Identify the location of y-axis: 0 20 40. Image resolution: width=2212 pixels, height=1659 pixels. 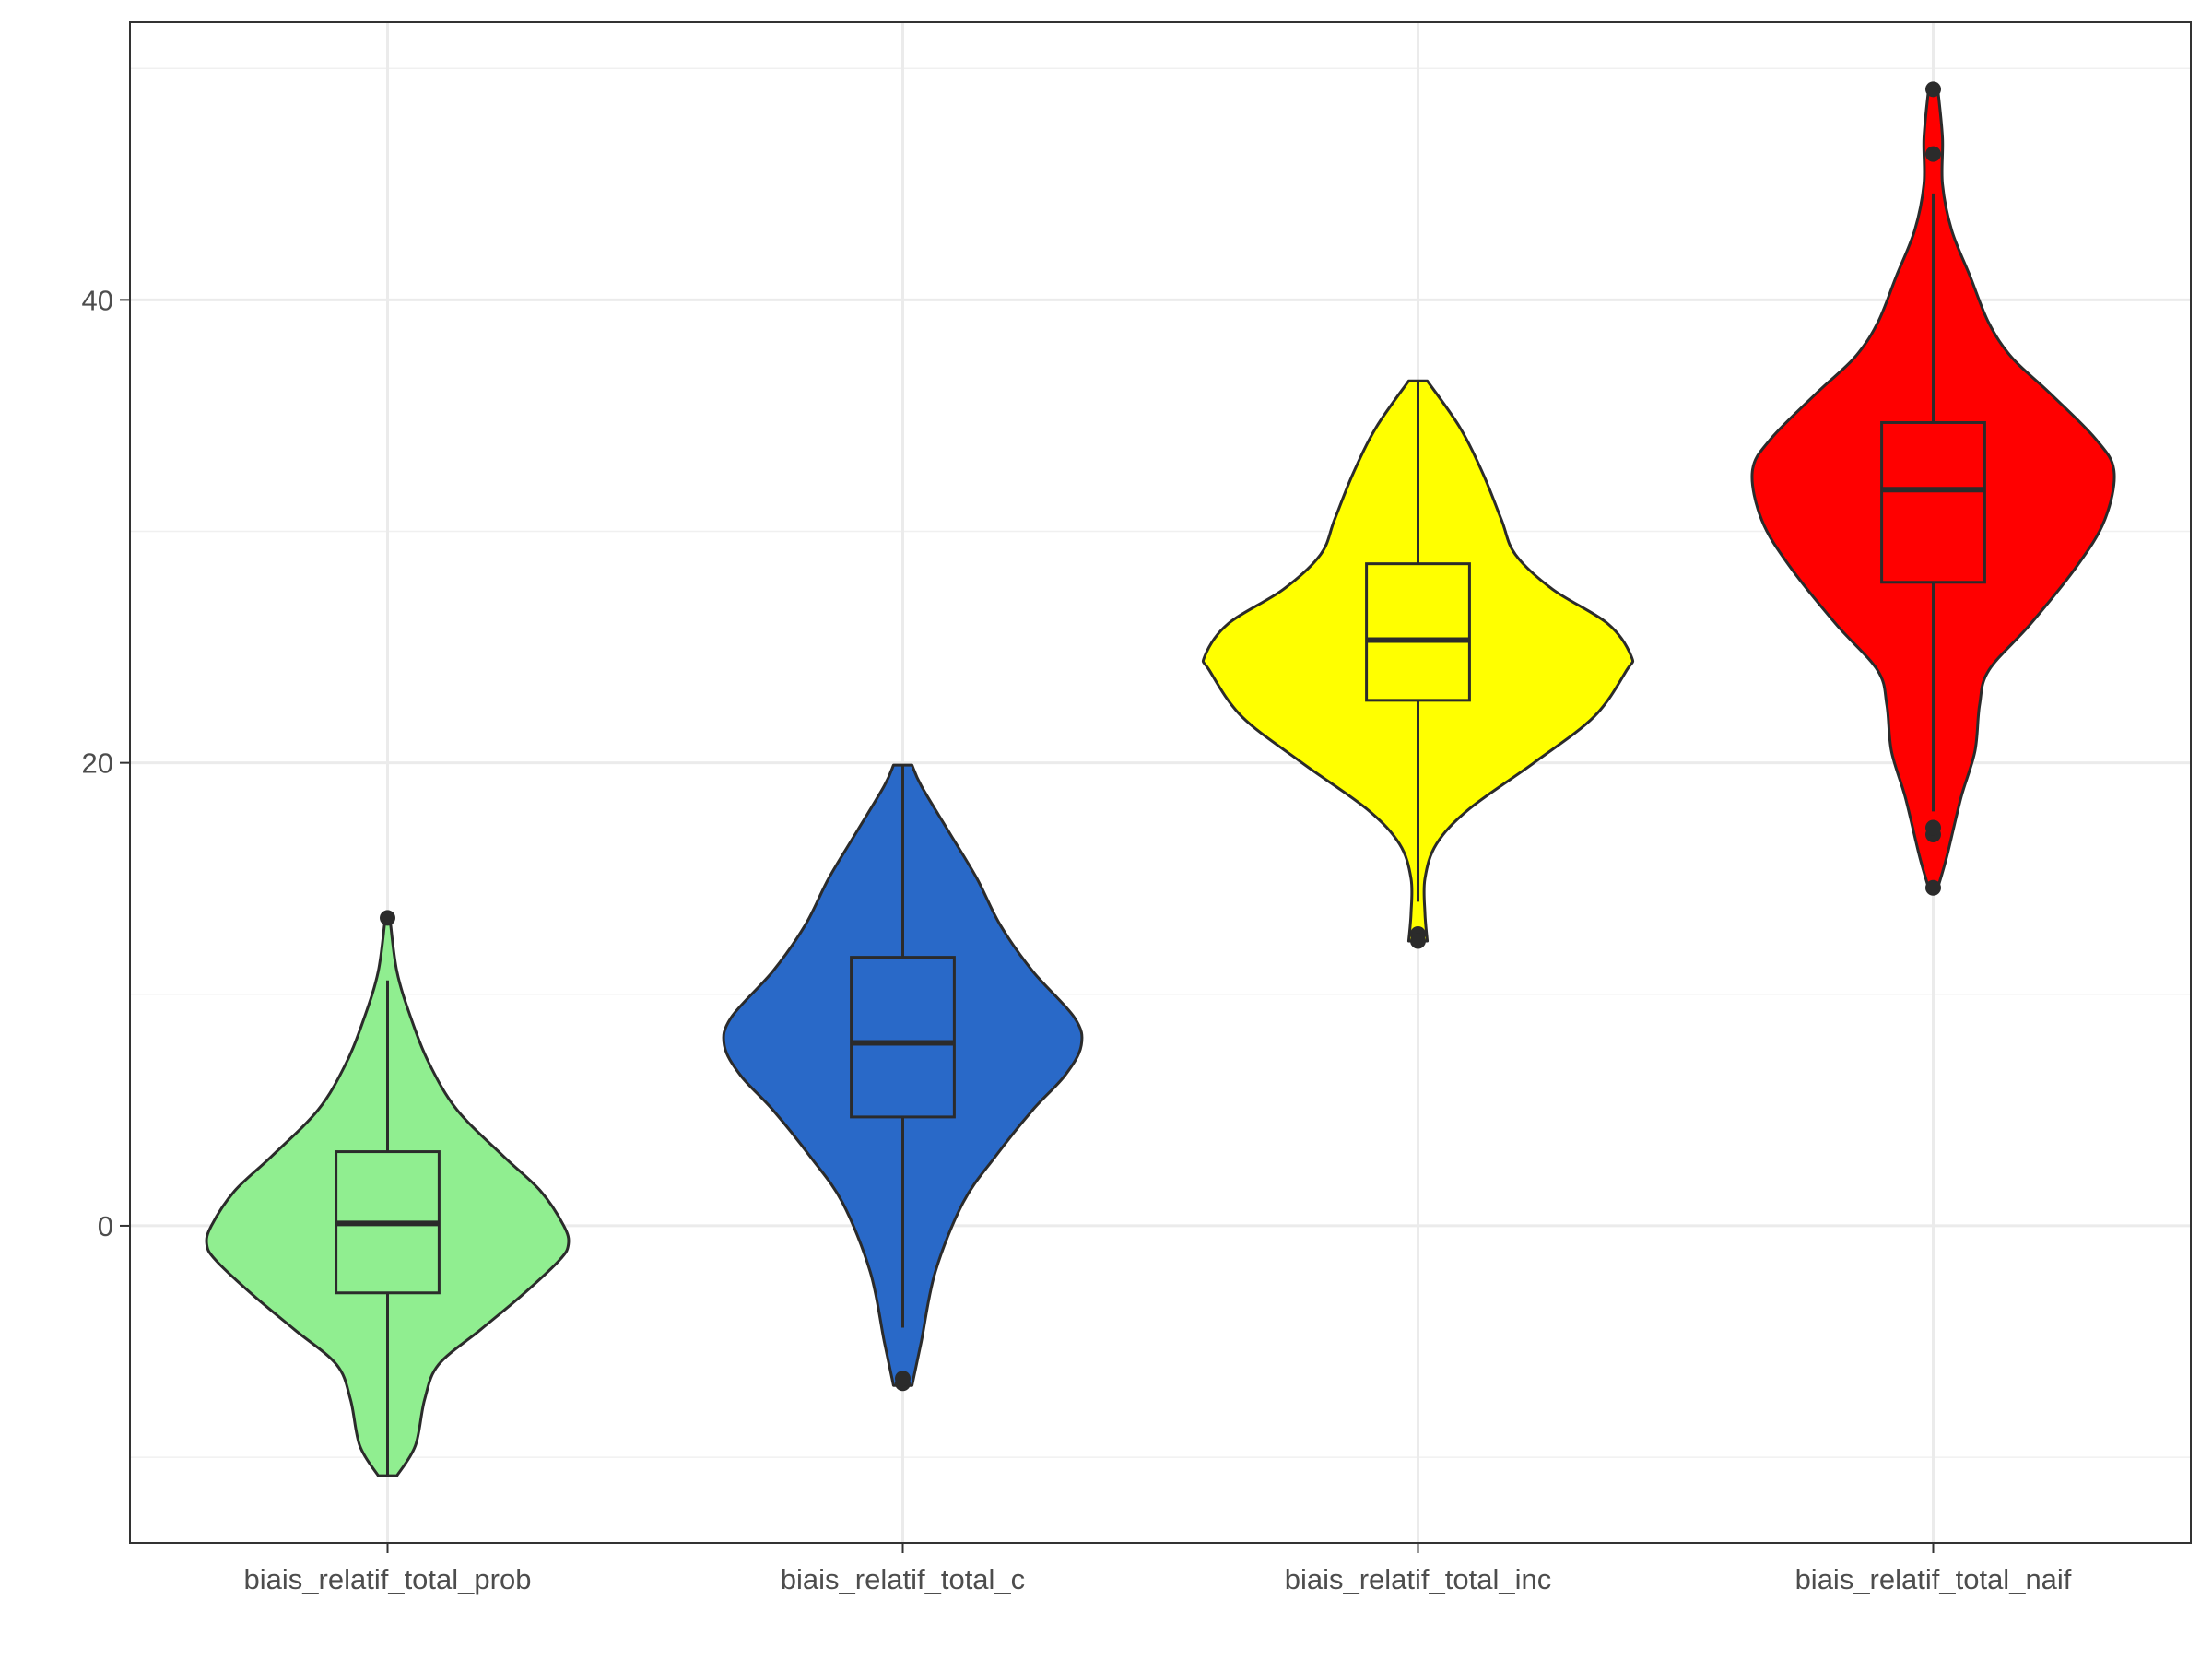
(106, 763).